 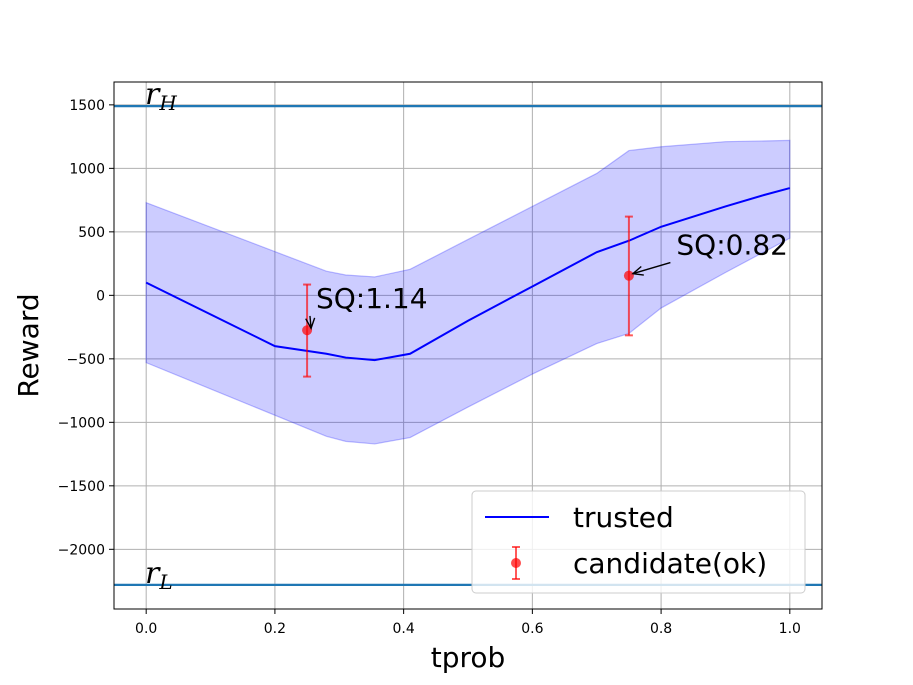 What do you see at coordinates (28, 345) in the screenshot?
I see `y-axis-label: Reward` at bounding box center [28, 345].